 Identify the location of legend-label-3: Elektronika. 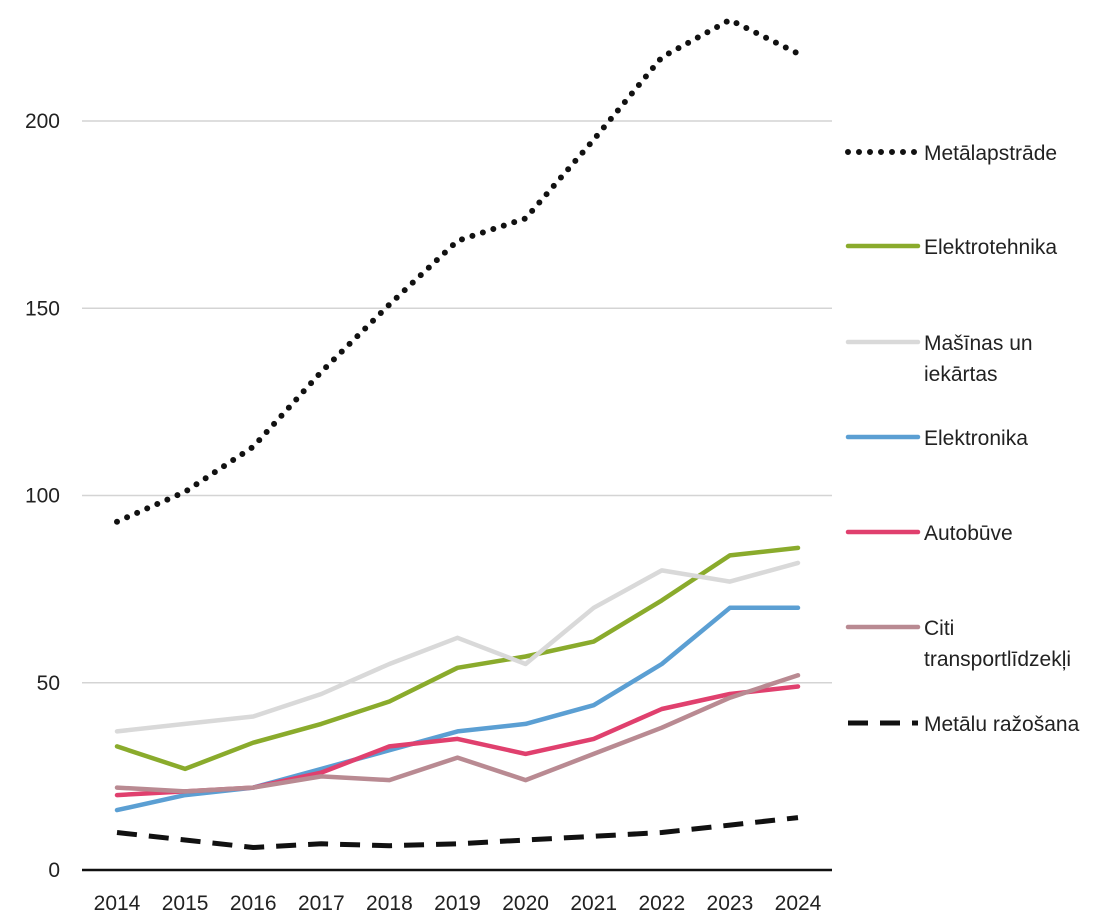
(976, 438).